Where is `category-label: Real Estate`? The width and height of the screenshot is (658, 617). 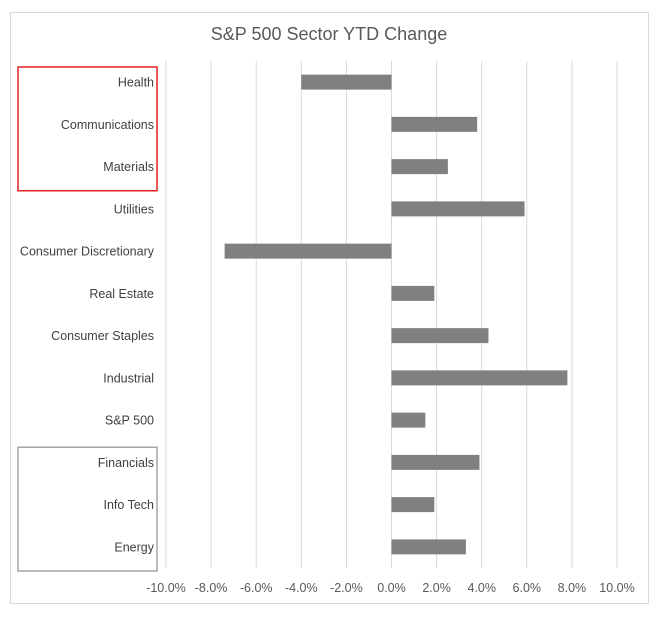
category-label: Real Estate is located at coordinates (121, 294).